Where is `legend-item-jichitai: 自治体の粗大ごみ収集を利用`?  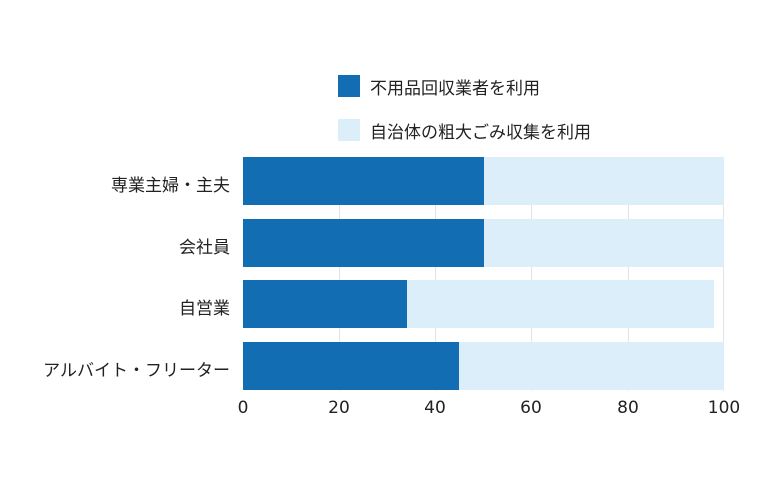 legend-item-jichitai: 自治体の粗大ごみ収集を利用 is located at coordinates (464, 130).